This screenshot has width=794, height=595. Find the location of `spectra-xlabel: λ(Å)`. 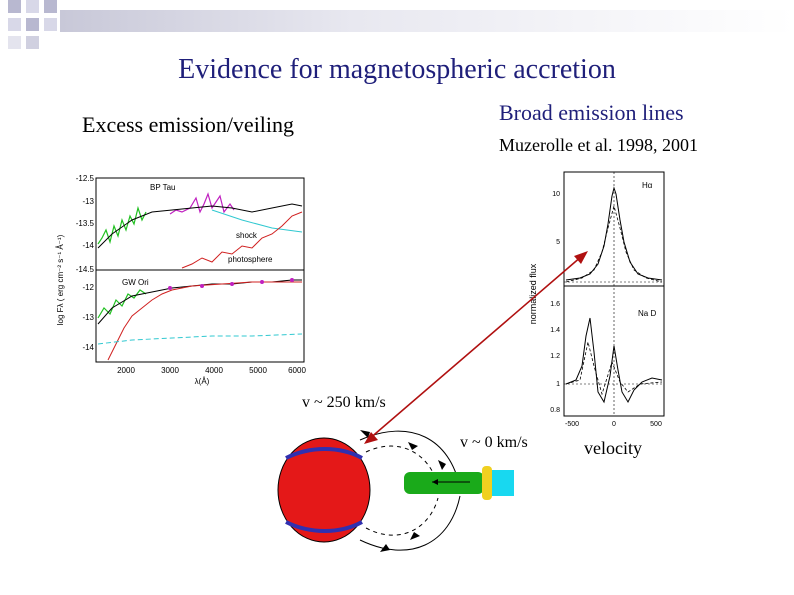

spectra-xlabel: λ(Å) is located at coordinates (202, 381).